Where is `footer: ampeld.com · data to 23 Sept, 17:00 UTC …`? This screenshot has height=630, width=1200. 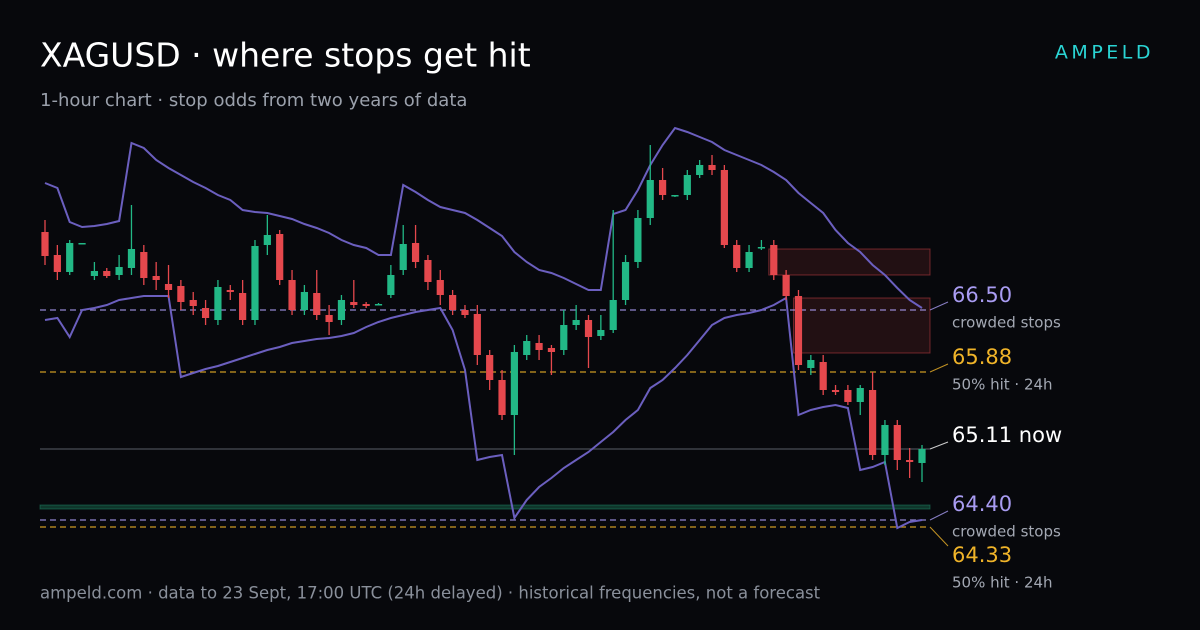 footer: ampeld.com · data to 23 Sept, 17:00 UTC … is located at coordinates (430, 593).